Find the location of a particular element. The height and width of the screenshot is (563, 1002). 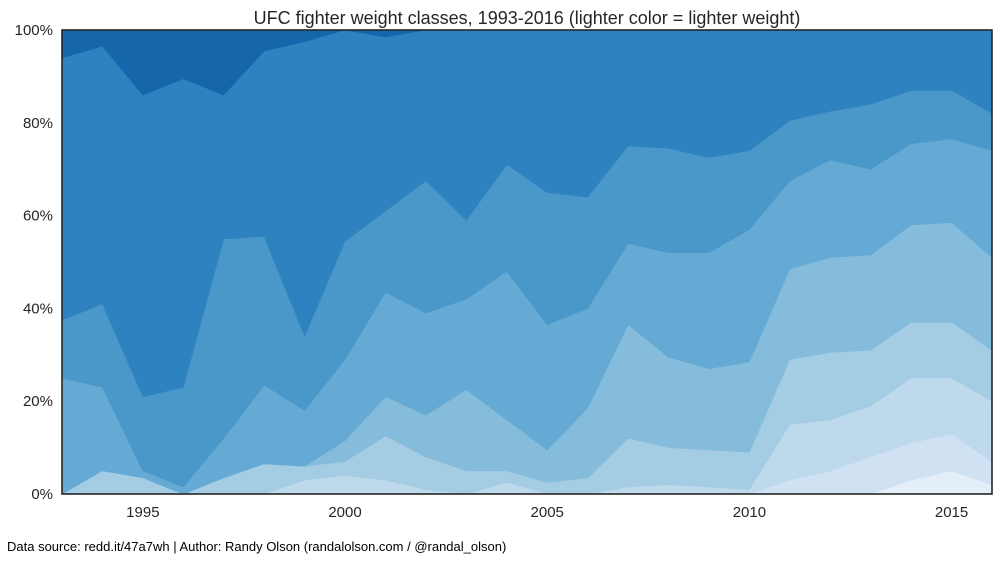

x-tick-label: 2005 is located at coordinates (547, 512).